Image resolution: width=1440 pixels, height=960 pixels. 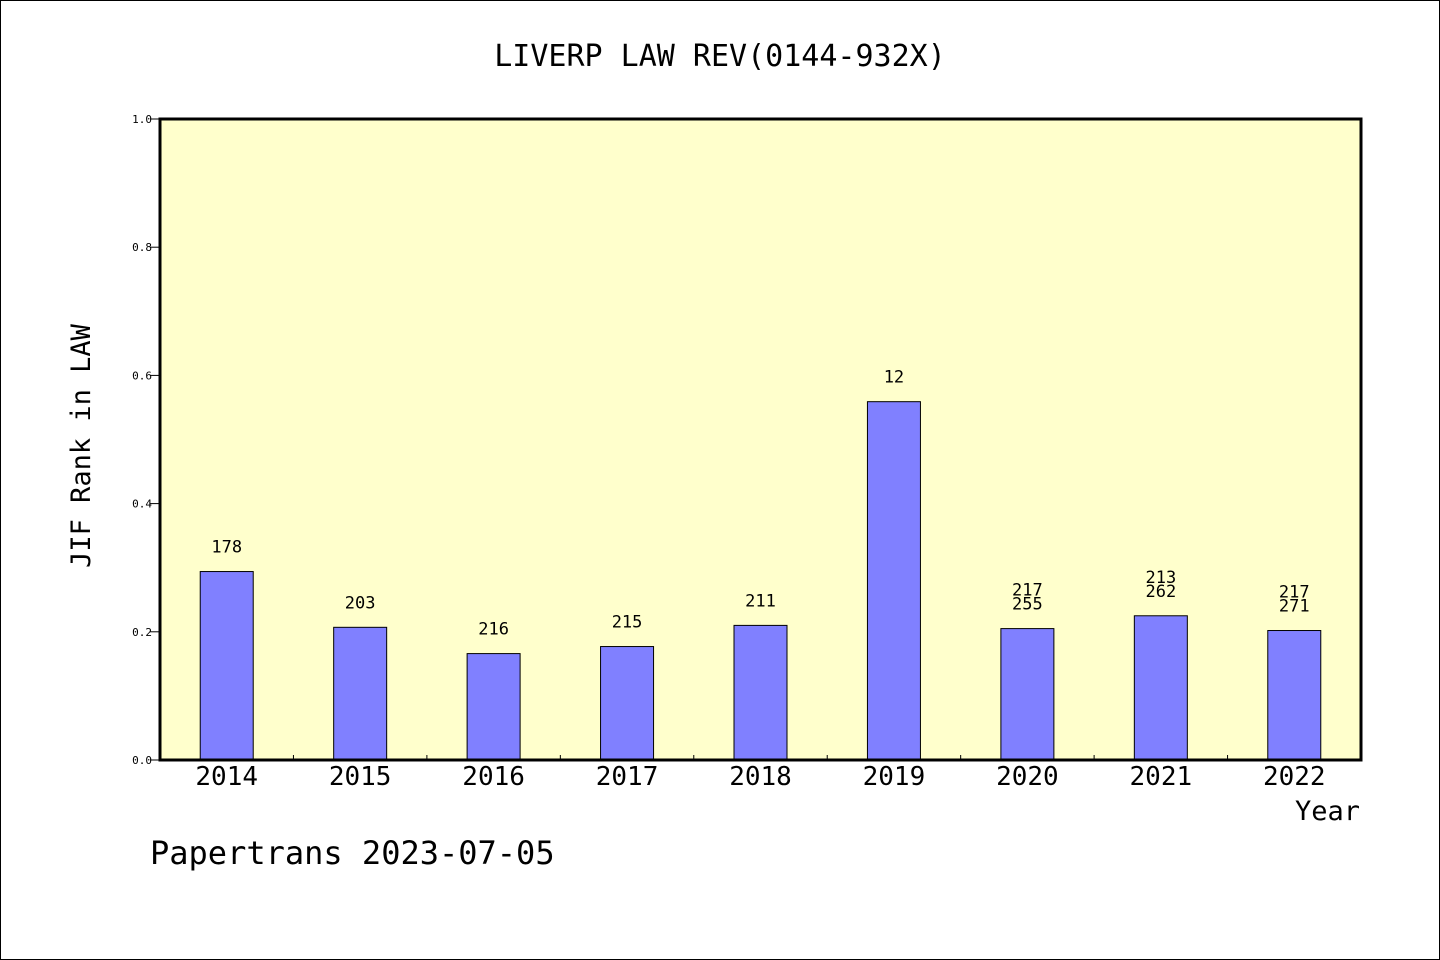 I want to click on y-tick-label: 0.0, so click(x=142, y=760).